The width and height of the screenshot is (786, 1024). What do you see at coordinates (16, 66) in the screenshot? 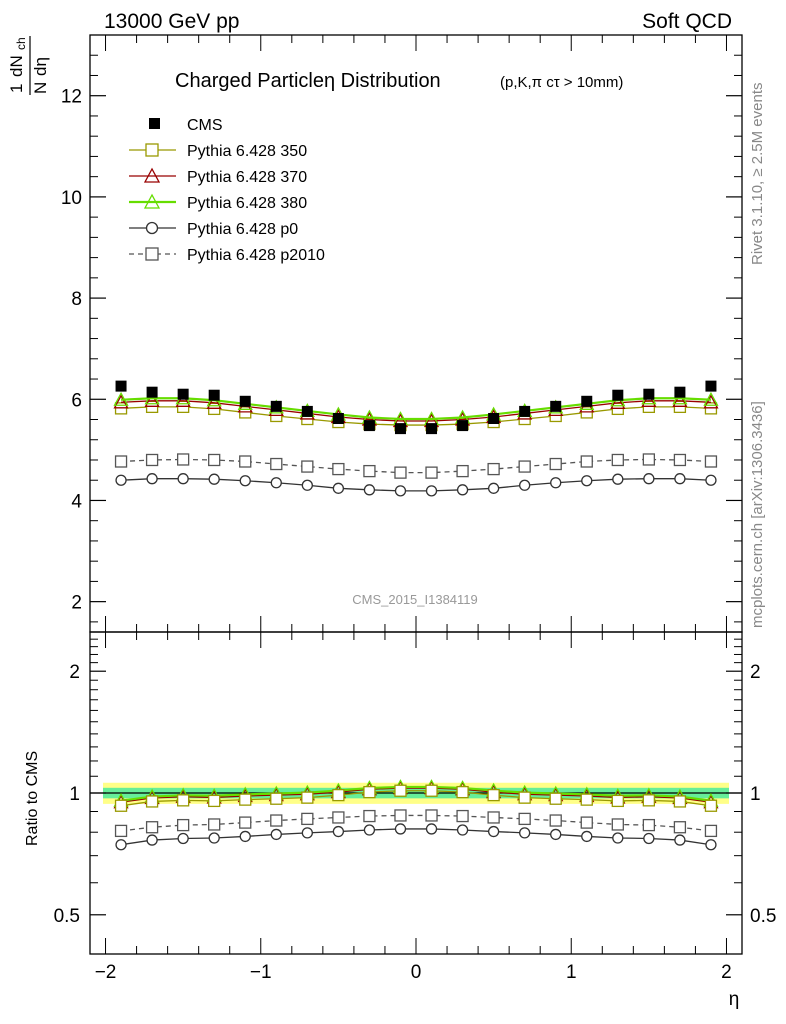
I see `svg-text: dN` at bounding box center [16, 66].